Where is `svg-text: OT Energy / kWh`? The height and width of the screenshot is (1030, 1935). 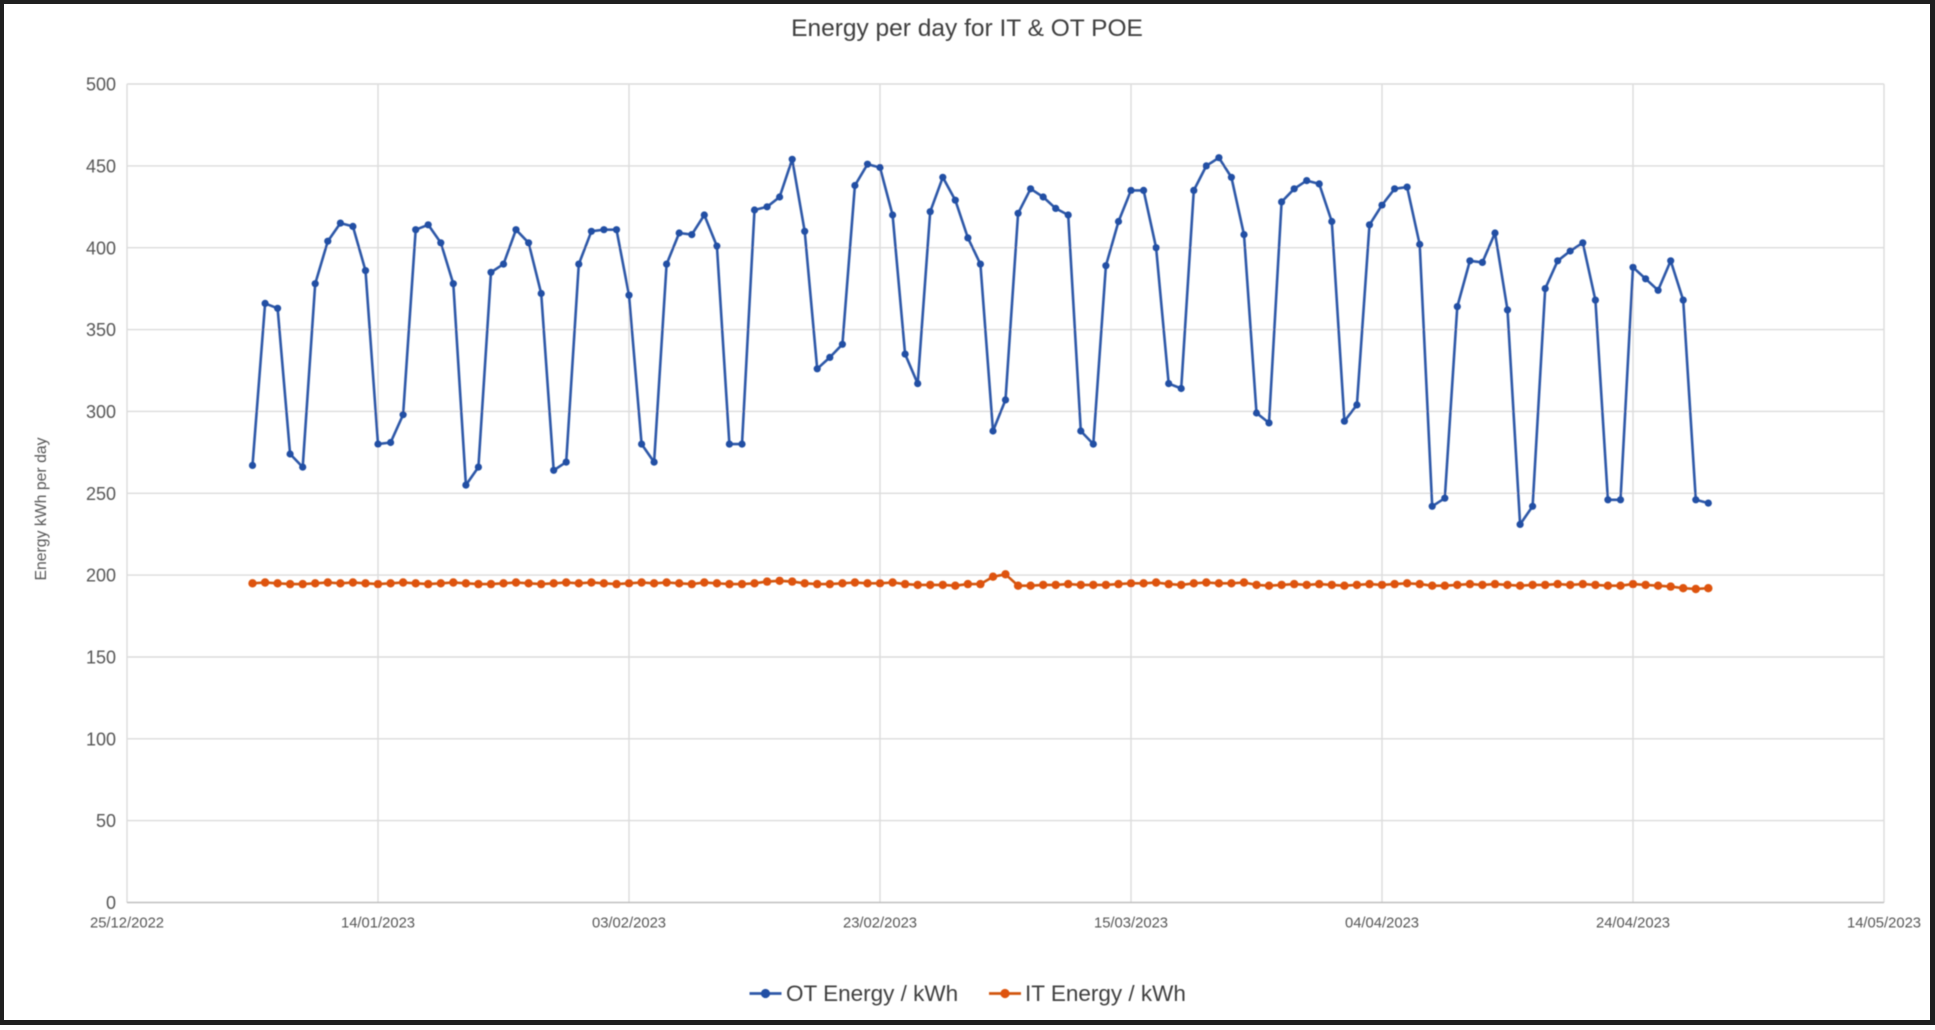 svg-text: OT Energy / kWh is located at coordinates (872, 993).